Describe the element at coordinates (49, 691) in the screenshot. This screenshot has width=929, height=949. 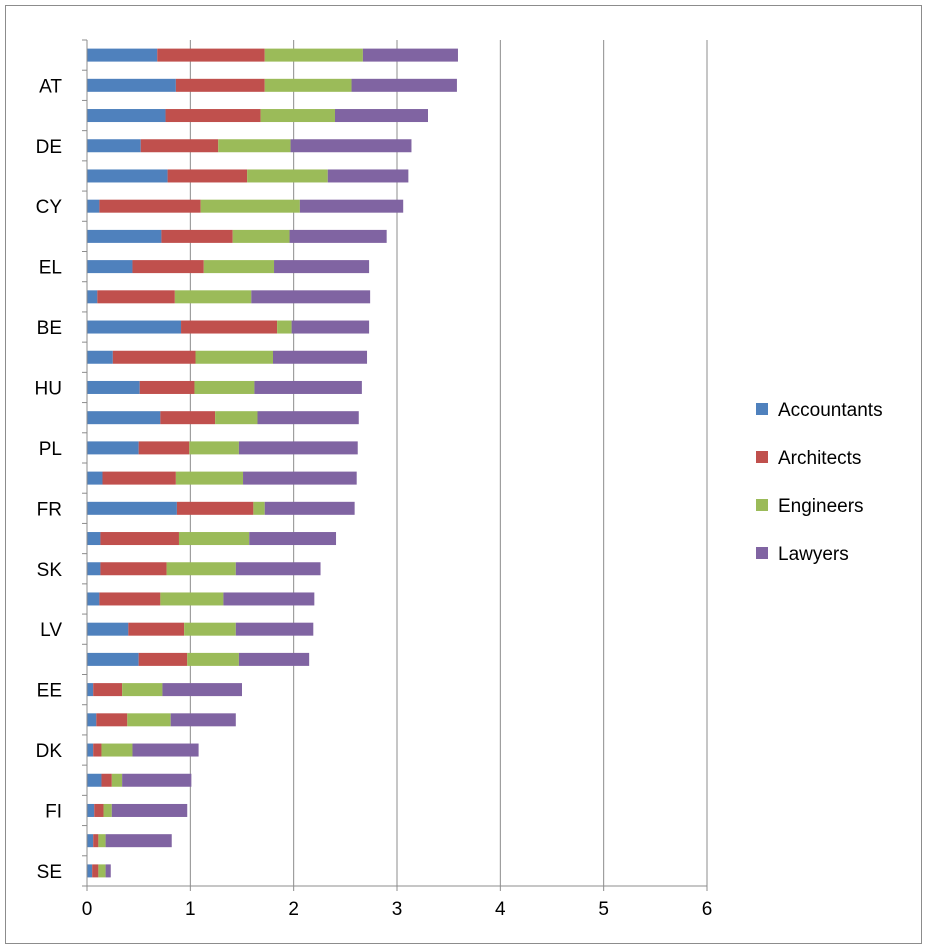
I see `y-tick-label: EE` at that location.